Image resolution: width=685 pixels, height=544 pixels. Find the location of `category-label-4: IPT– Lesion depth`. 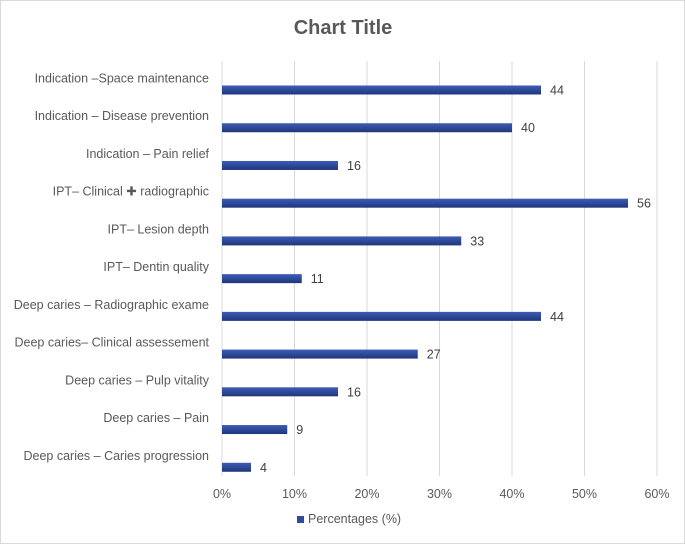

category-label-4: IPT– Lesion depth is located at coordinates (159, 229).